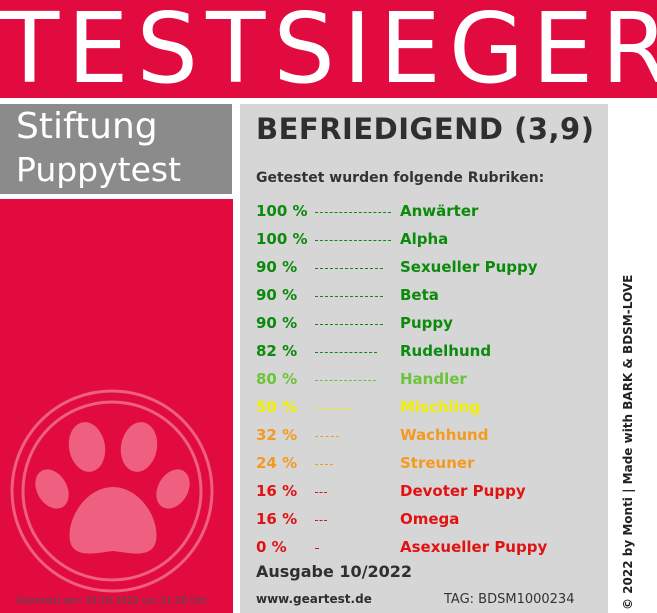 This screenshot has width=657, height=613. I want to click on website-label: www.geartest.de, so click(314, 599).